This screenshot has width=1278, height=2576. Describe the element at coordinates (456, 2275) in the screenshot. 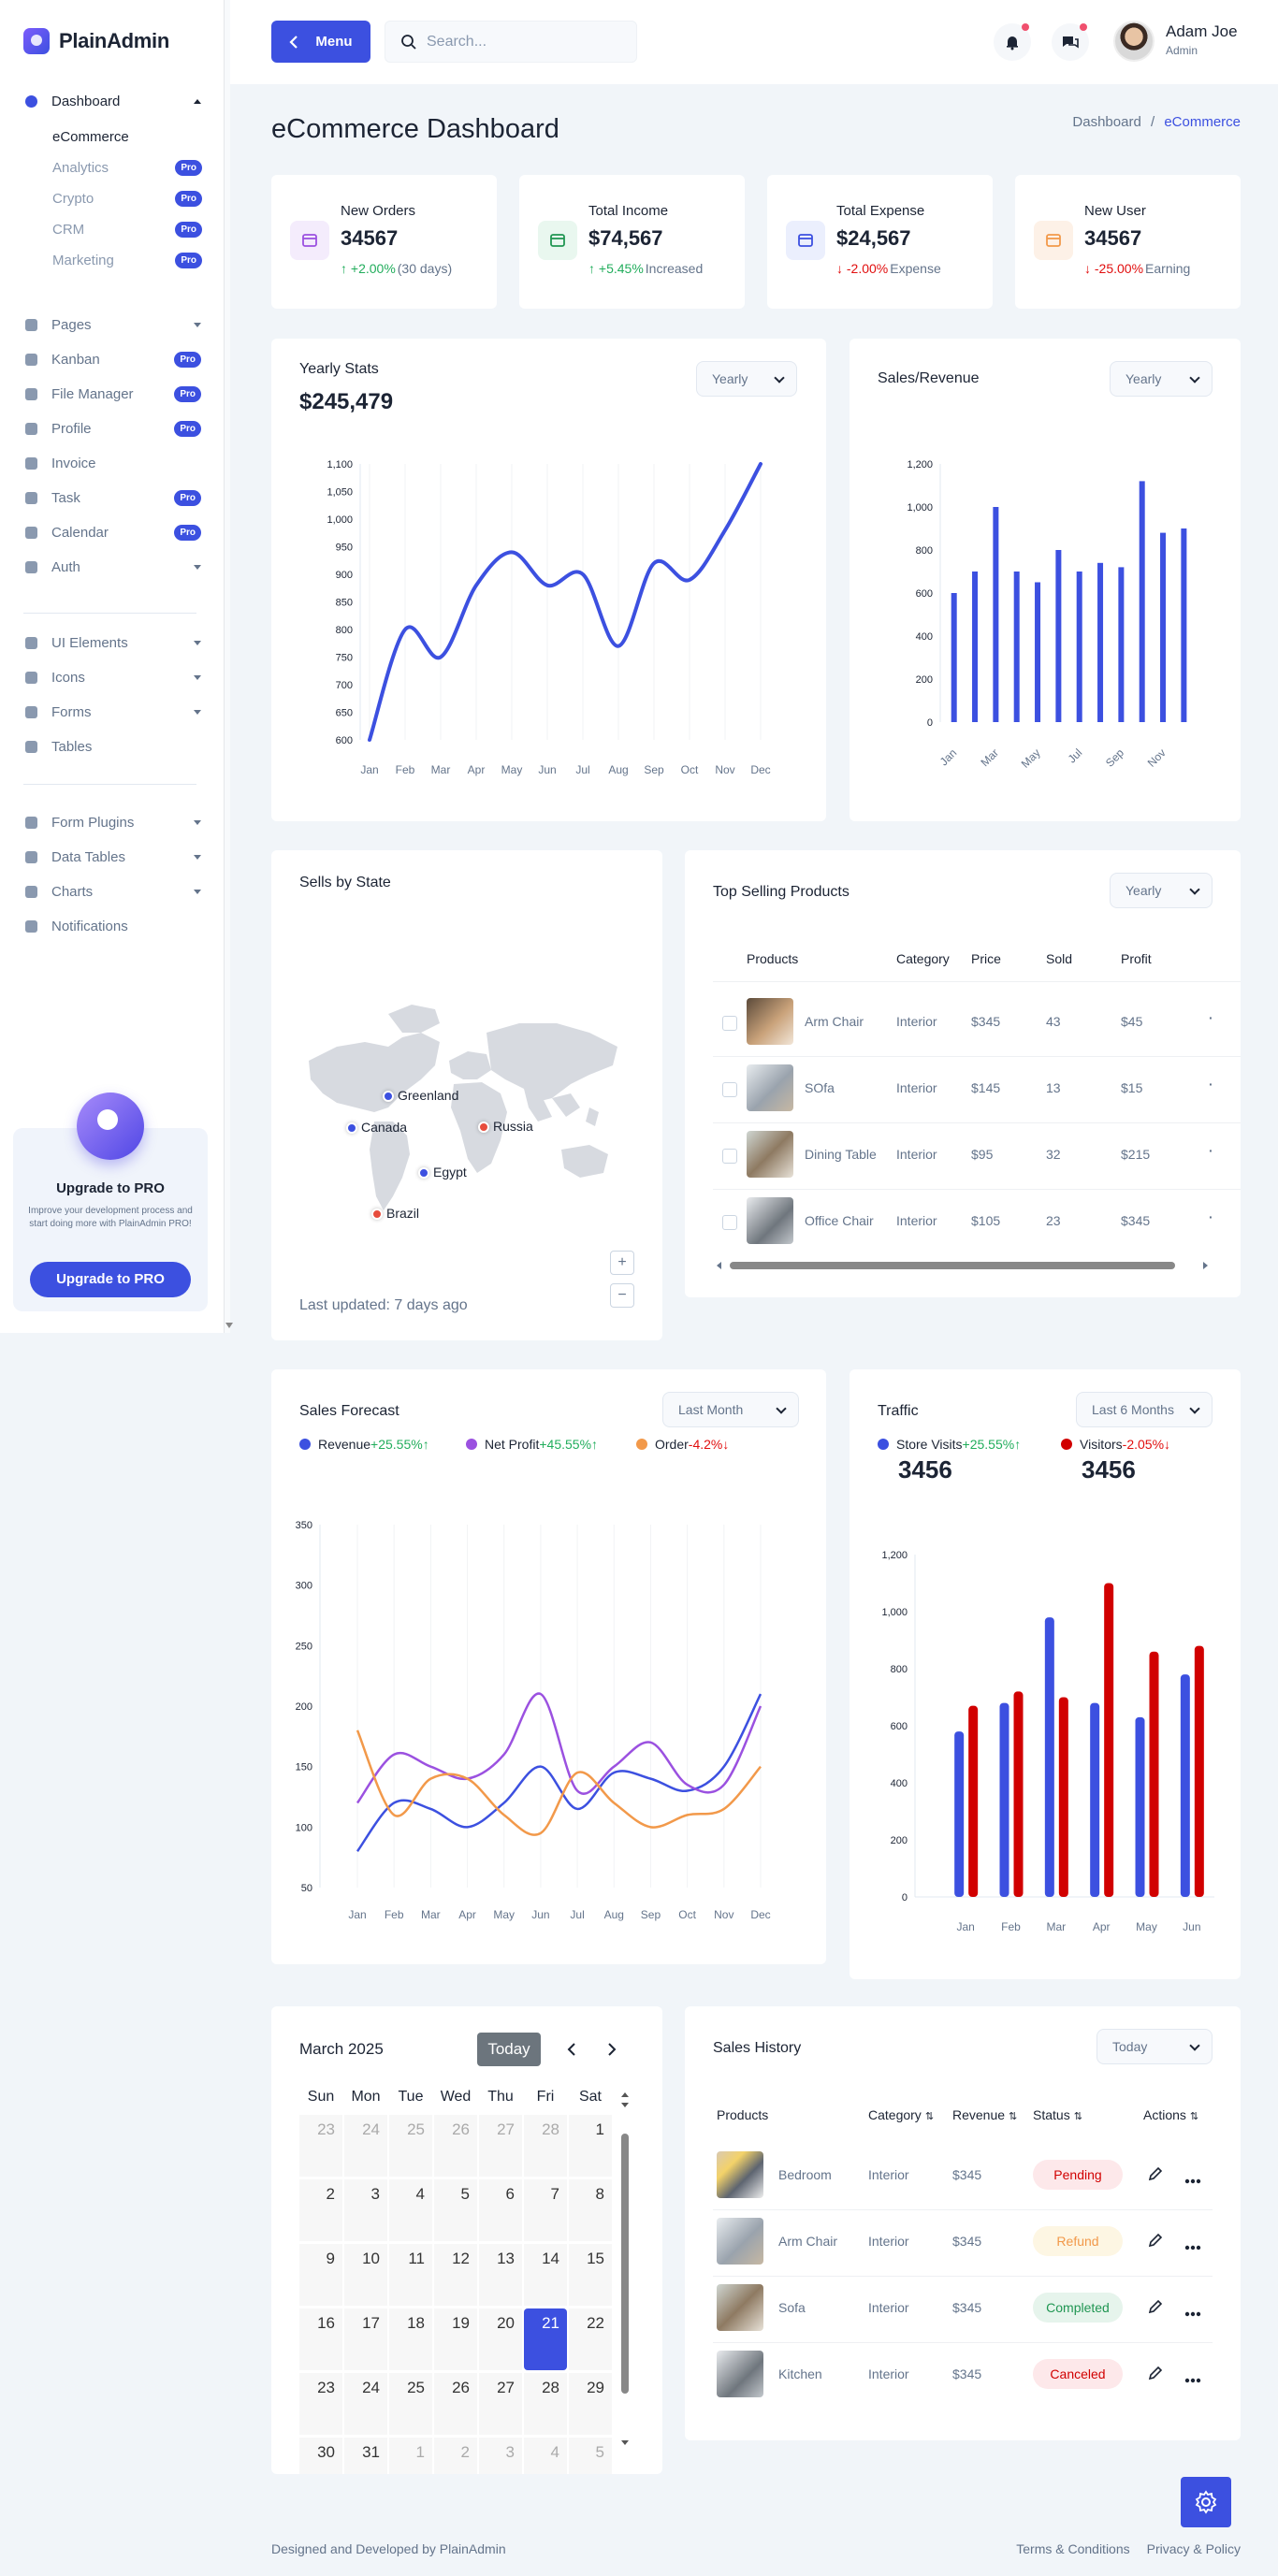

I see `calendar-day: 12` at that location.